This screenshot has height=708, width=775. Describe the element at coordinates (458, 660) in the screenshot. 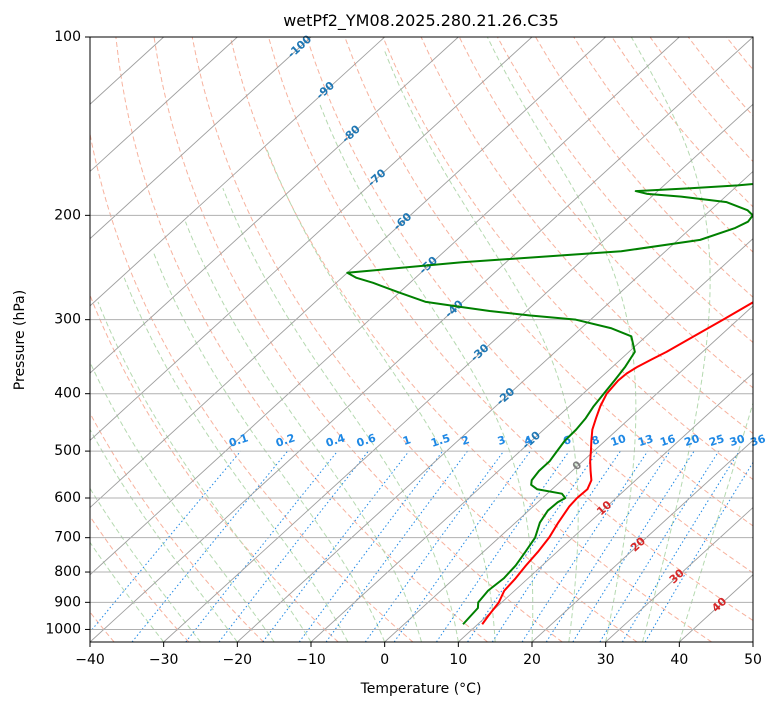

I see `x-tick-label: 10` at that location.